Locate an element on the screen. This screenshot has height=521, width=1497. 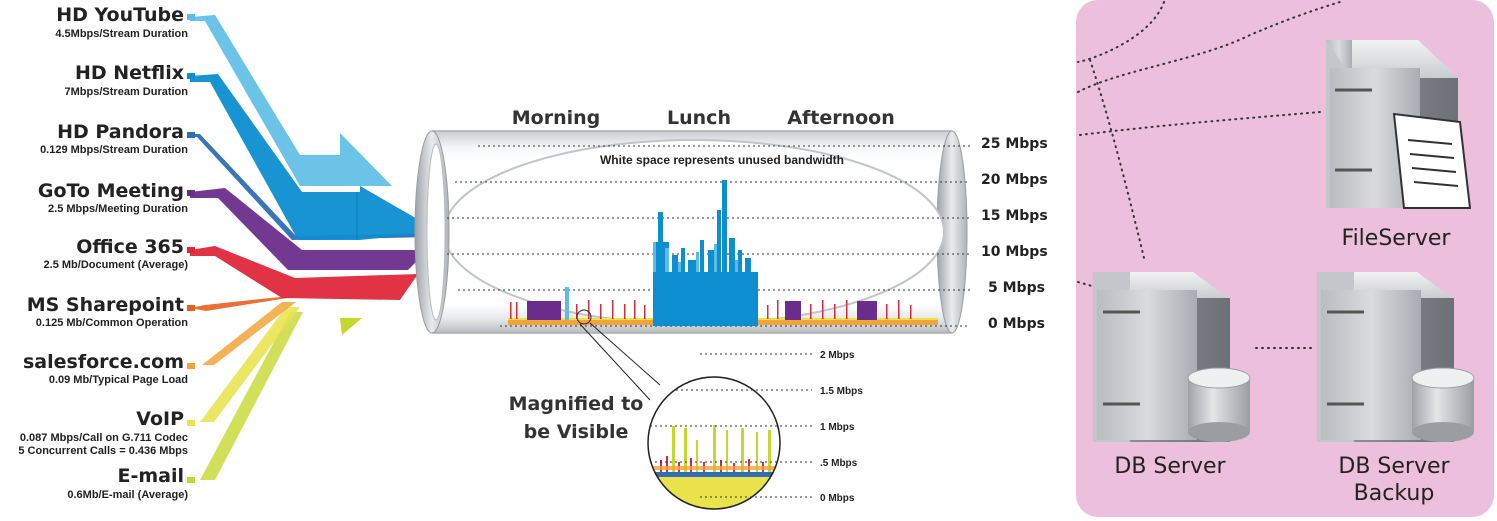
app-detail: 0.125 Mb/Common Operation is located at coordinates (112, 323).